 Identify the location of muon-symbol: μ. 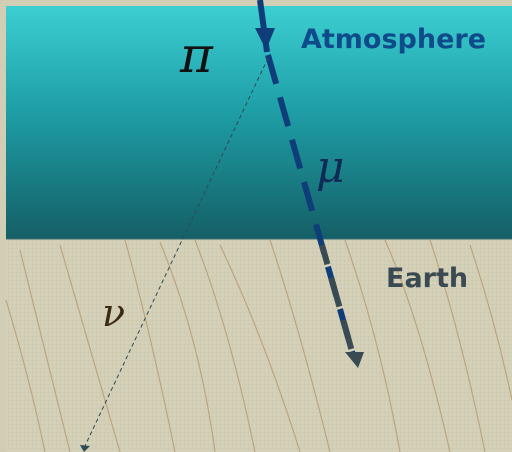
(330, 167).